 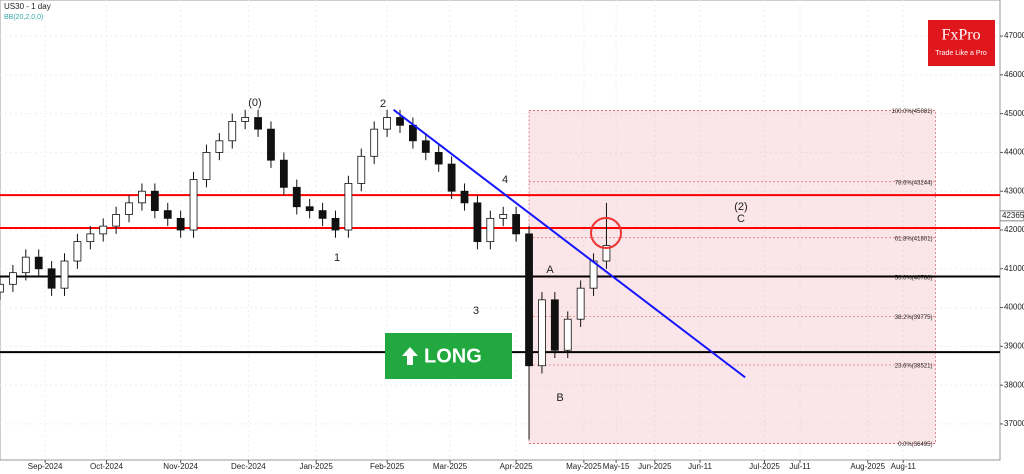 What do you see at coordinates (1014, 384) in the screenshot?
I see `y-tick-label: 38000` at bounding box center [1014, 384].